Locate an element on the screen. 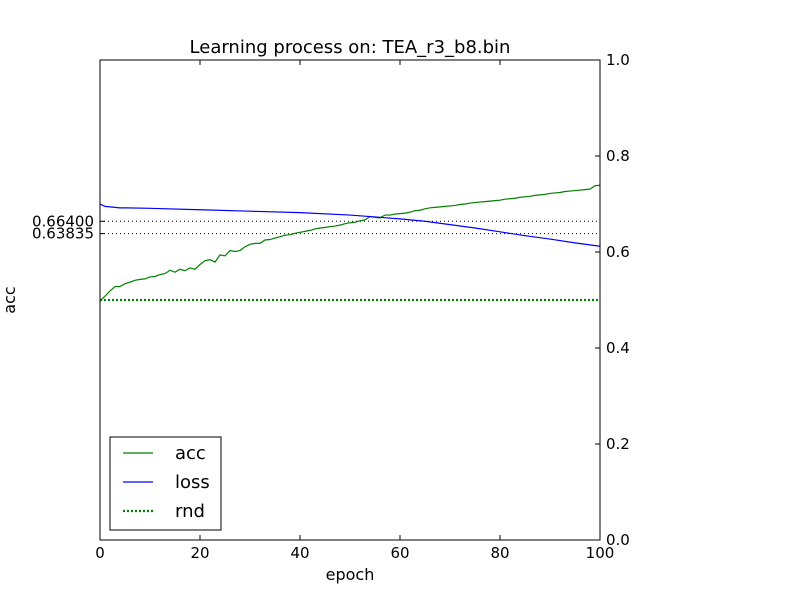  right-y-tick-label: 0.2 is located at coordinates (618, 444).